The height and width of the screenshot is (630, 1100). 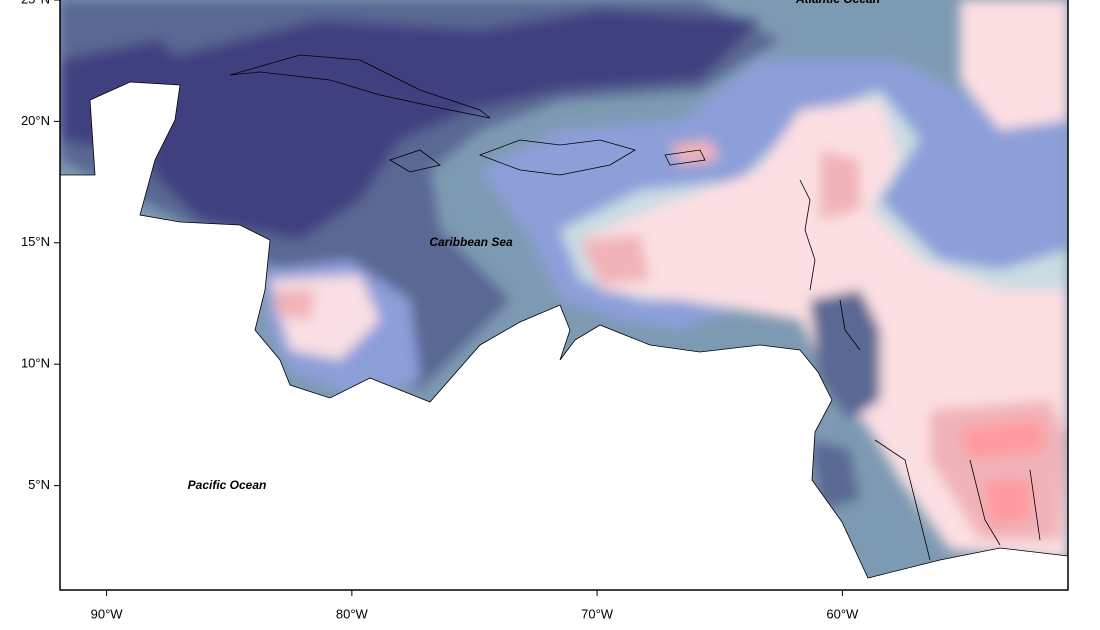 What do you see at coordinates (842, 613) in the screenshot?
I see `x-tick-label: 60°W` at bounding box center [842, 613].